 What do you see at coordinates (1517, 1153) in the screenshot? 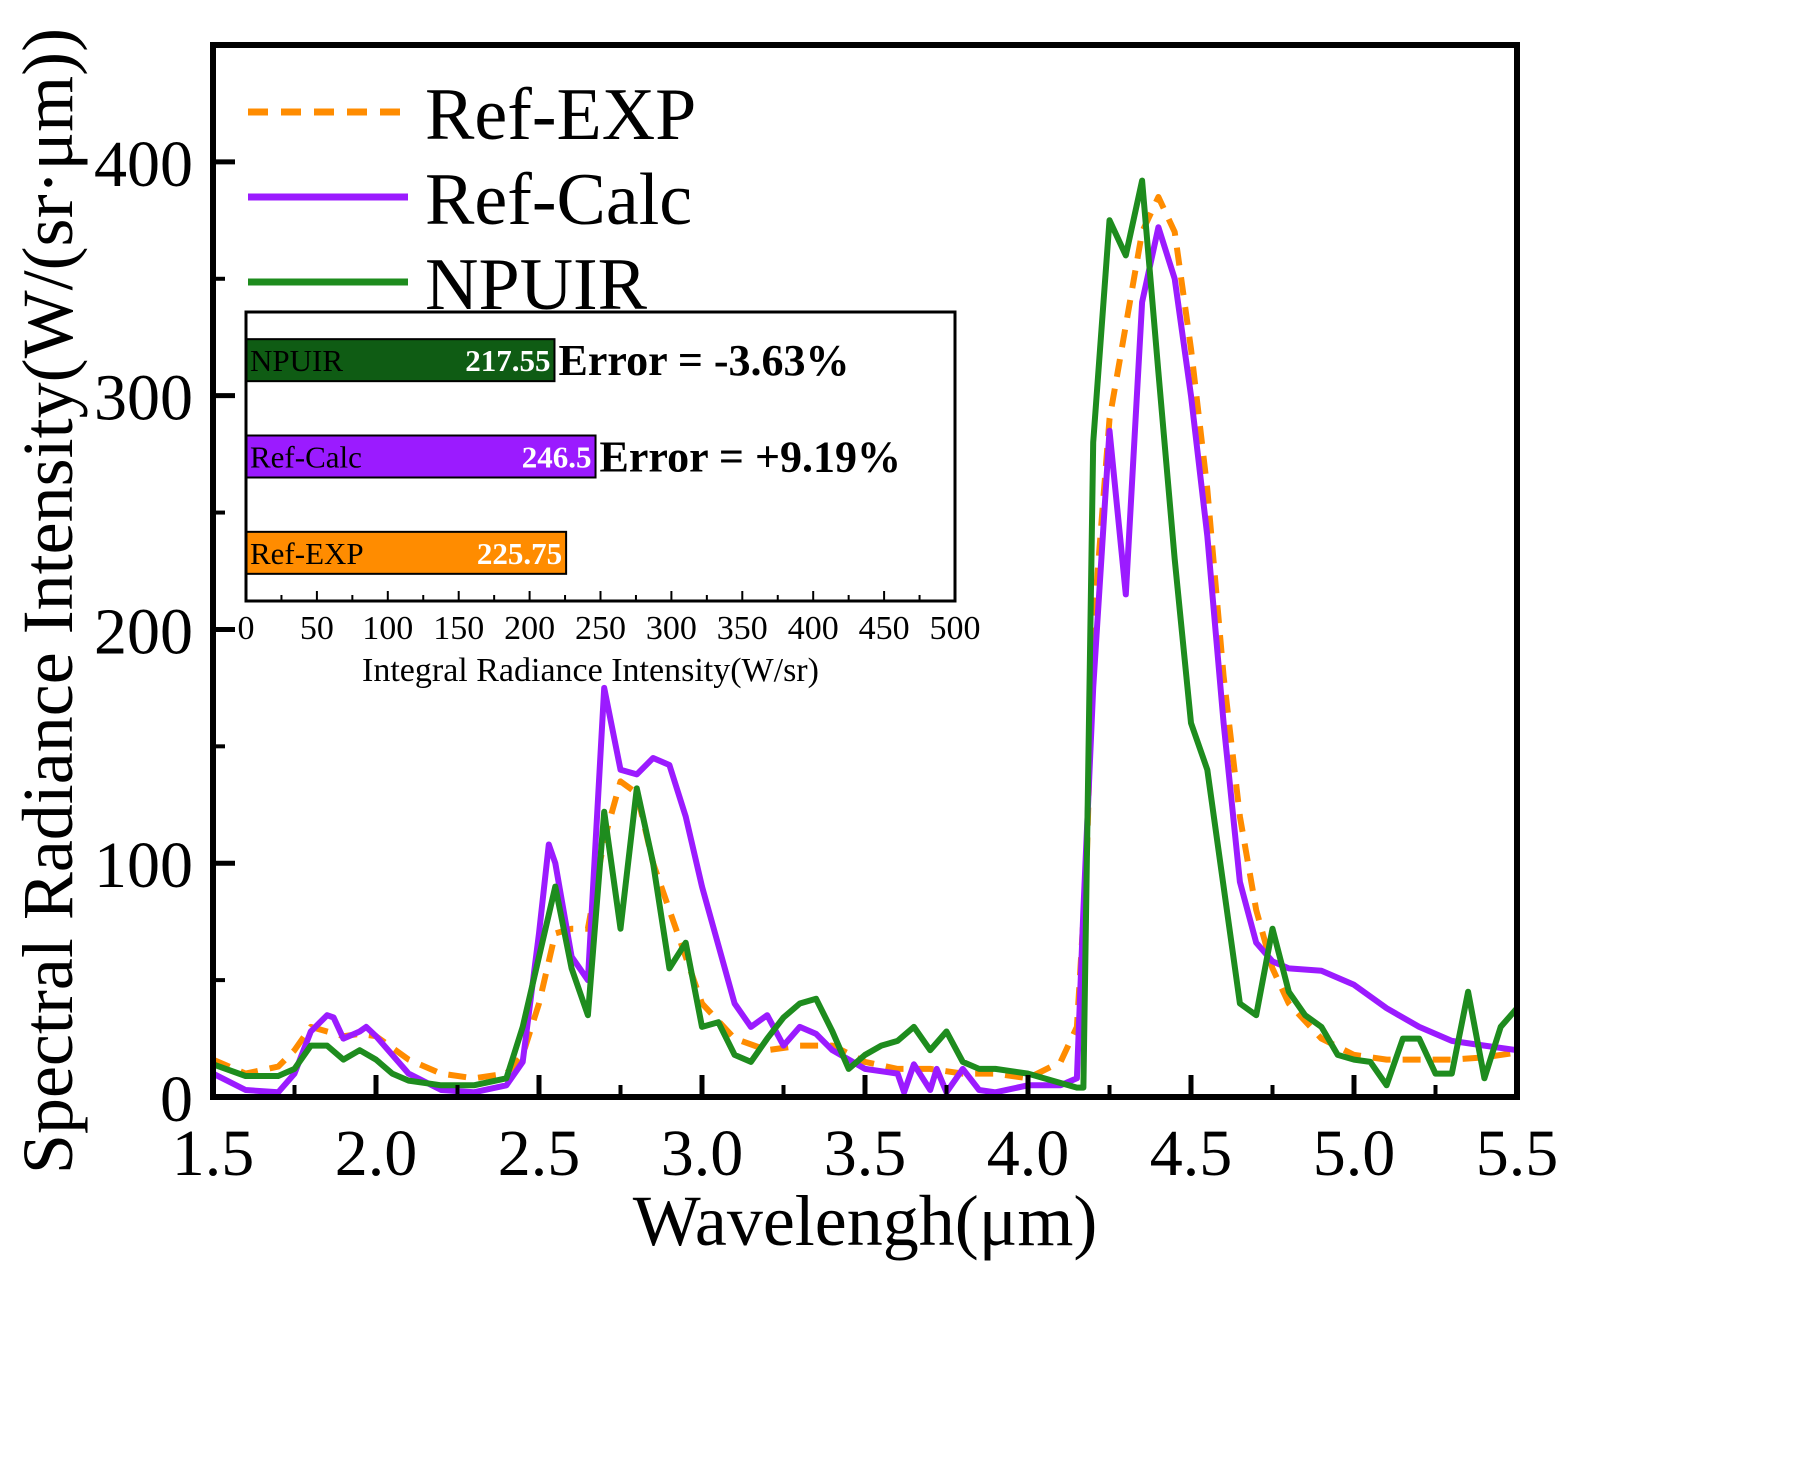
I see `x-tick-label: 5.5` at bounding box center [1517, 1153].